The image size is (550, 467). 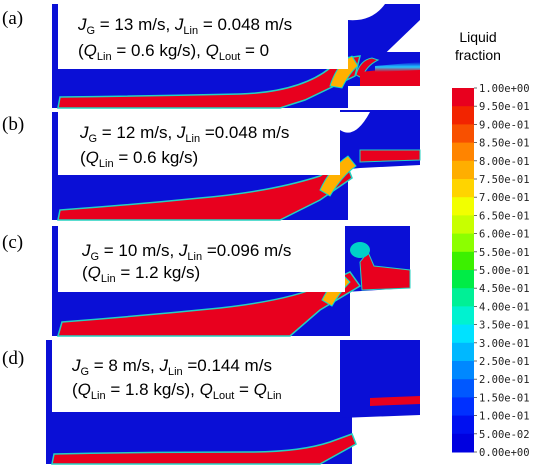 I want to click on panel-b-line2: (QLin = 0.6 kg/s), so click(x=139, y=159).